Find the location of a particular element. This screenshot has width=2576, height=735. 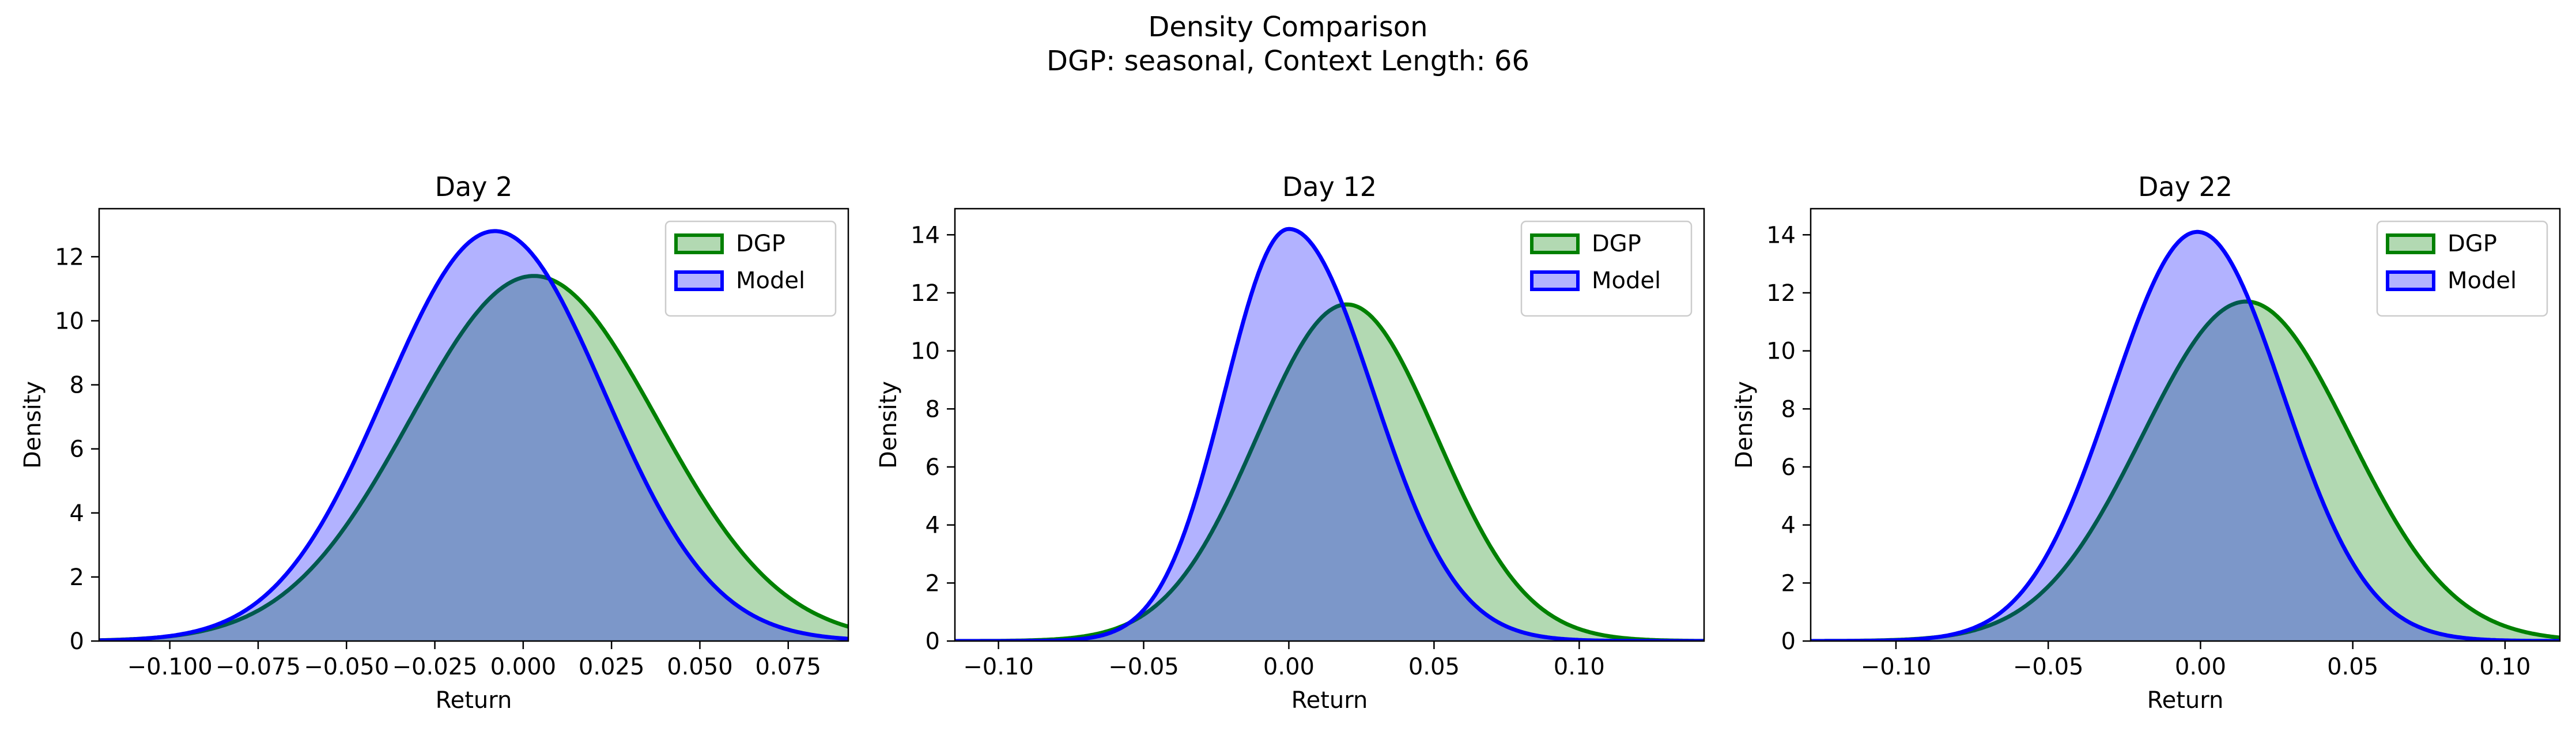

panel-title: Day 22 is located at coordinates (2185, 186).